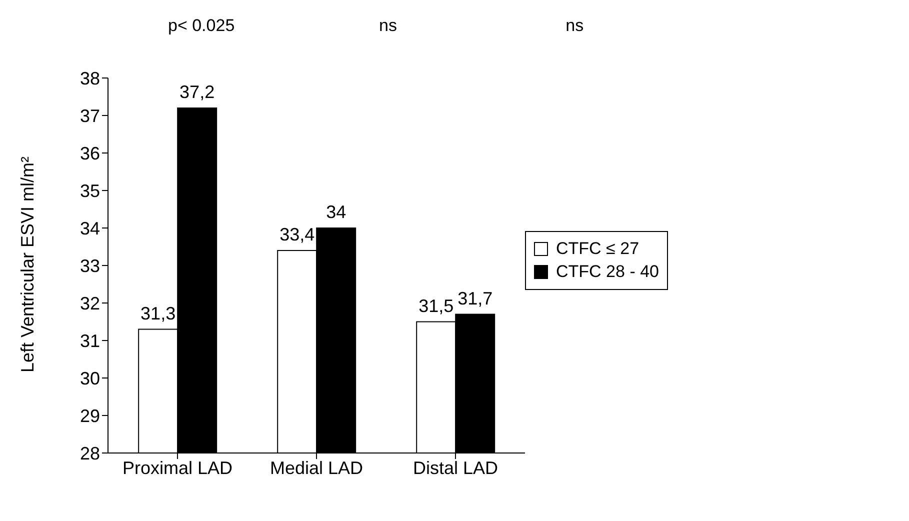 This screenshot has width=909, height=521. What do you see at coordinates (197, 92) in the screenshot?
I see `data-label: 37,2` at bounding box center [197, 92].